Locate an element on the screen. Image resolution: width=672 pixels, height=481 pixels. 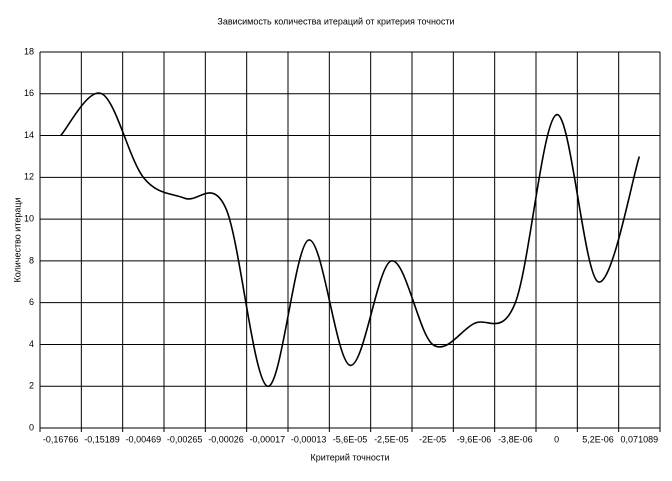
y-tick-label: 16 is located at coordinates (29, 93).